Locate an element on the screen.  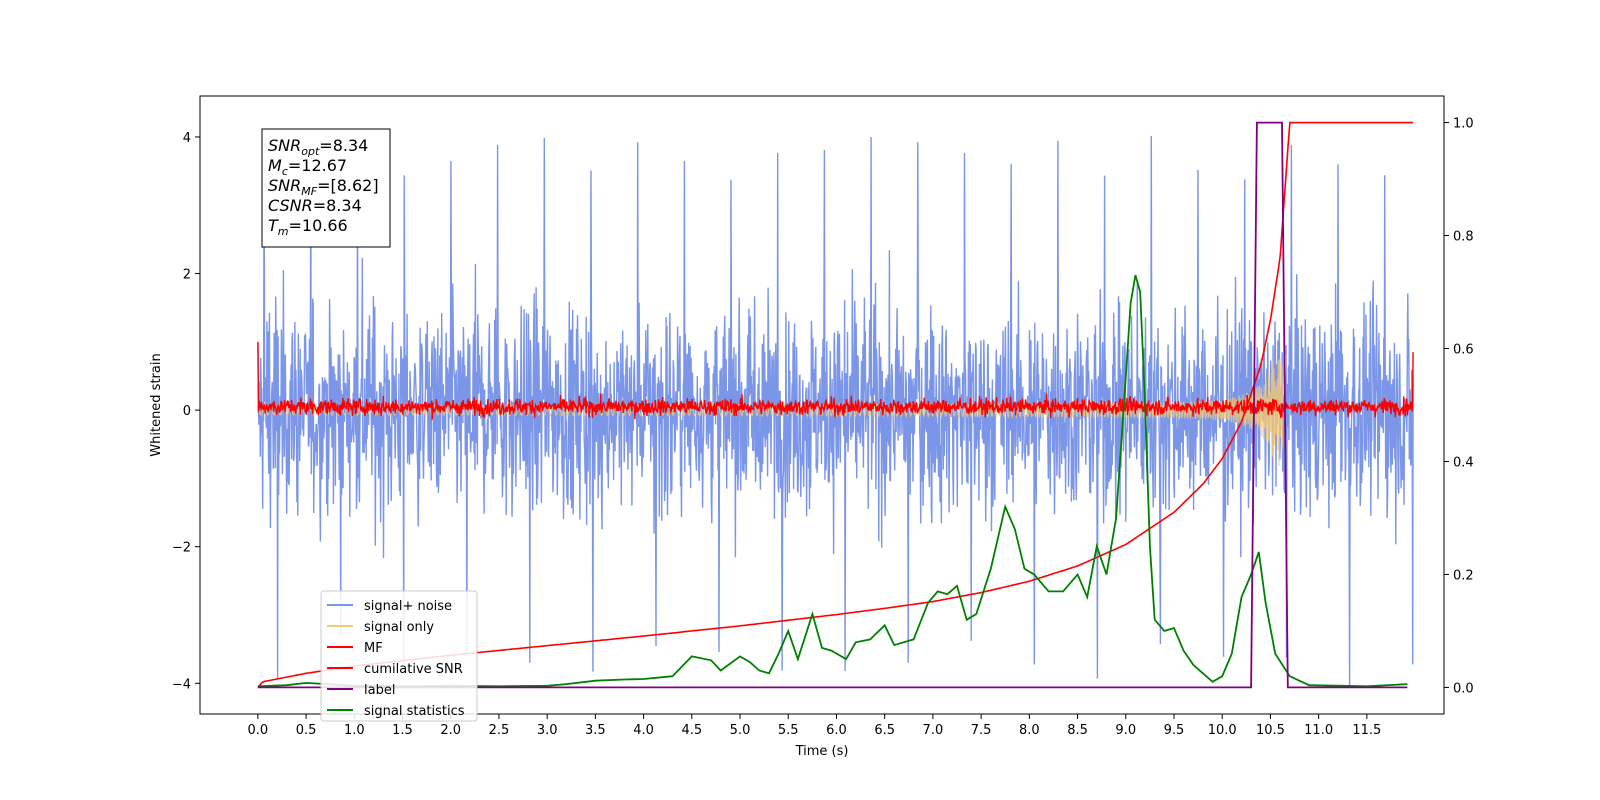
x-axis-label: Time (s) is located at coordinates (822, 751).